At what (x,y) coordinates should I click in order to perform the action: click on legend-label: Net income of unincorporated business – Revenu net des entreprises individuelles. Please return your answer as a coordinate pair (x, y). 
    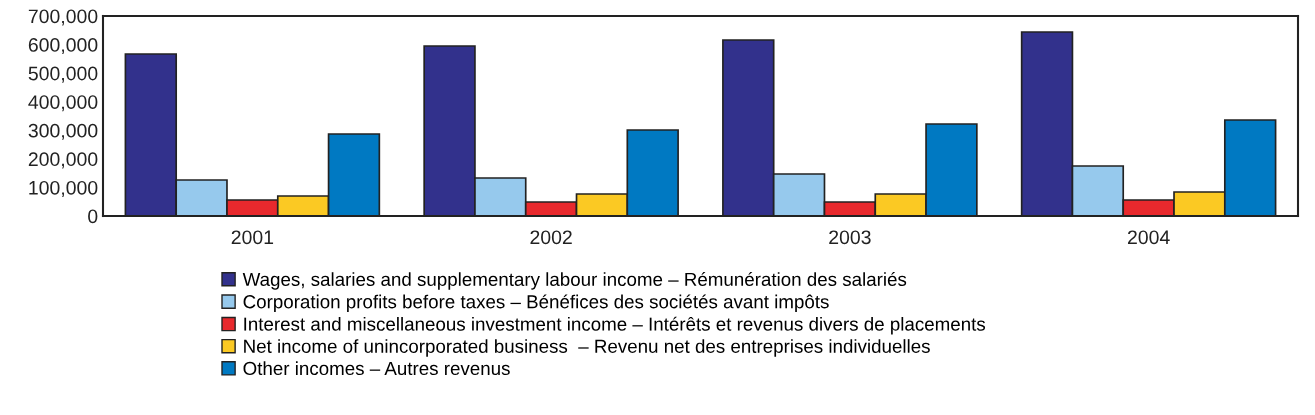
    Looking at the image, I should click on (587, 348).